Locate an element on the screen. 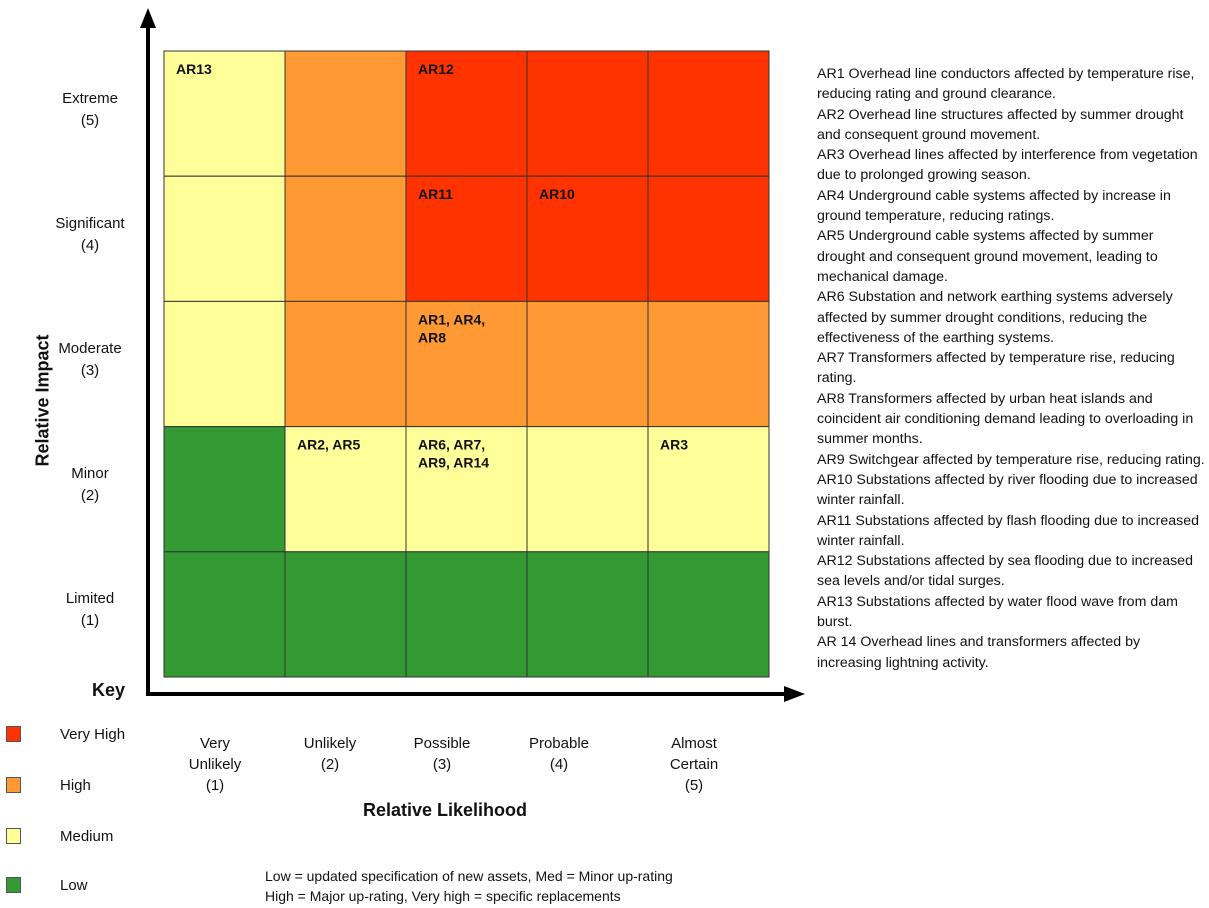 The image size is (1209, 908). cell-label: AR12 is located at coordinates (436, 69).